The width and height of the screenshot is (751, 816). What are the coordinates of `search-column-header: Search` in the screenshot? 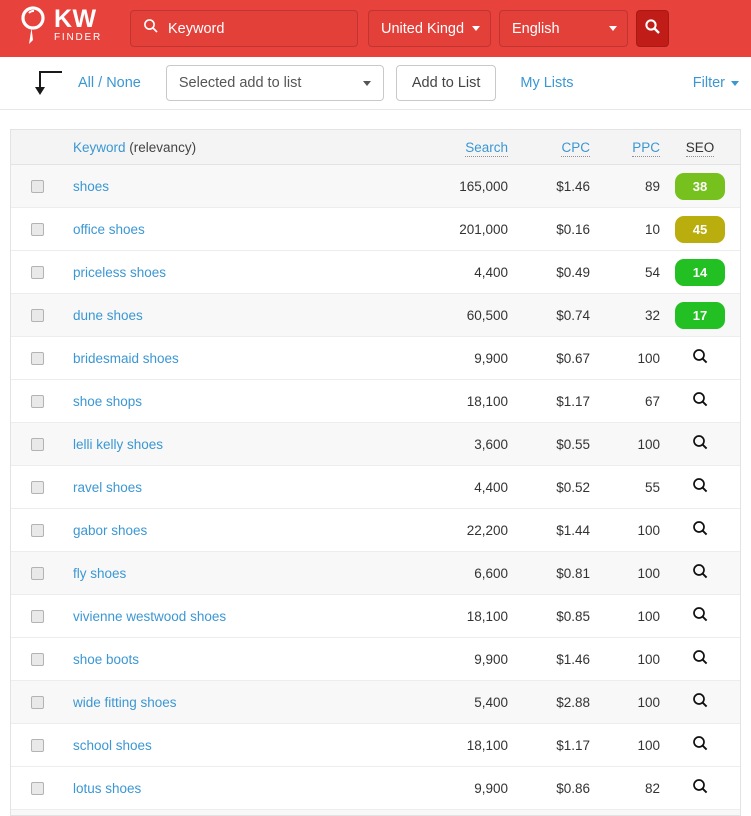 It's located at (453, 148).